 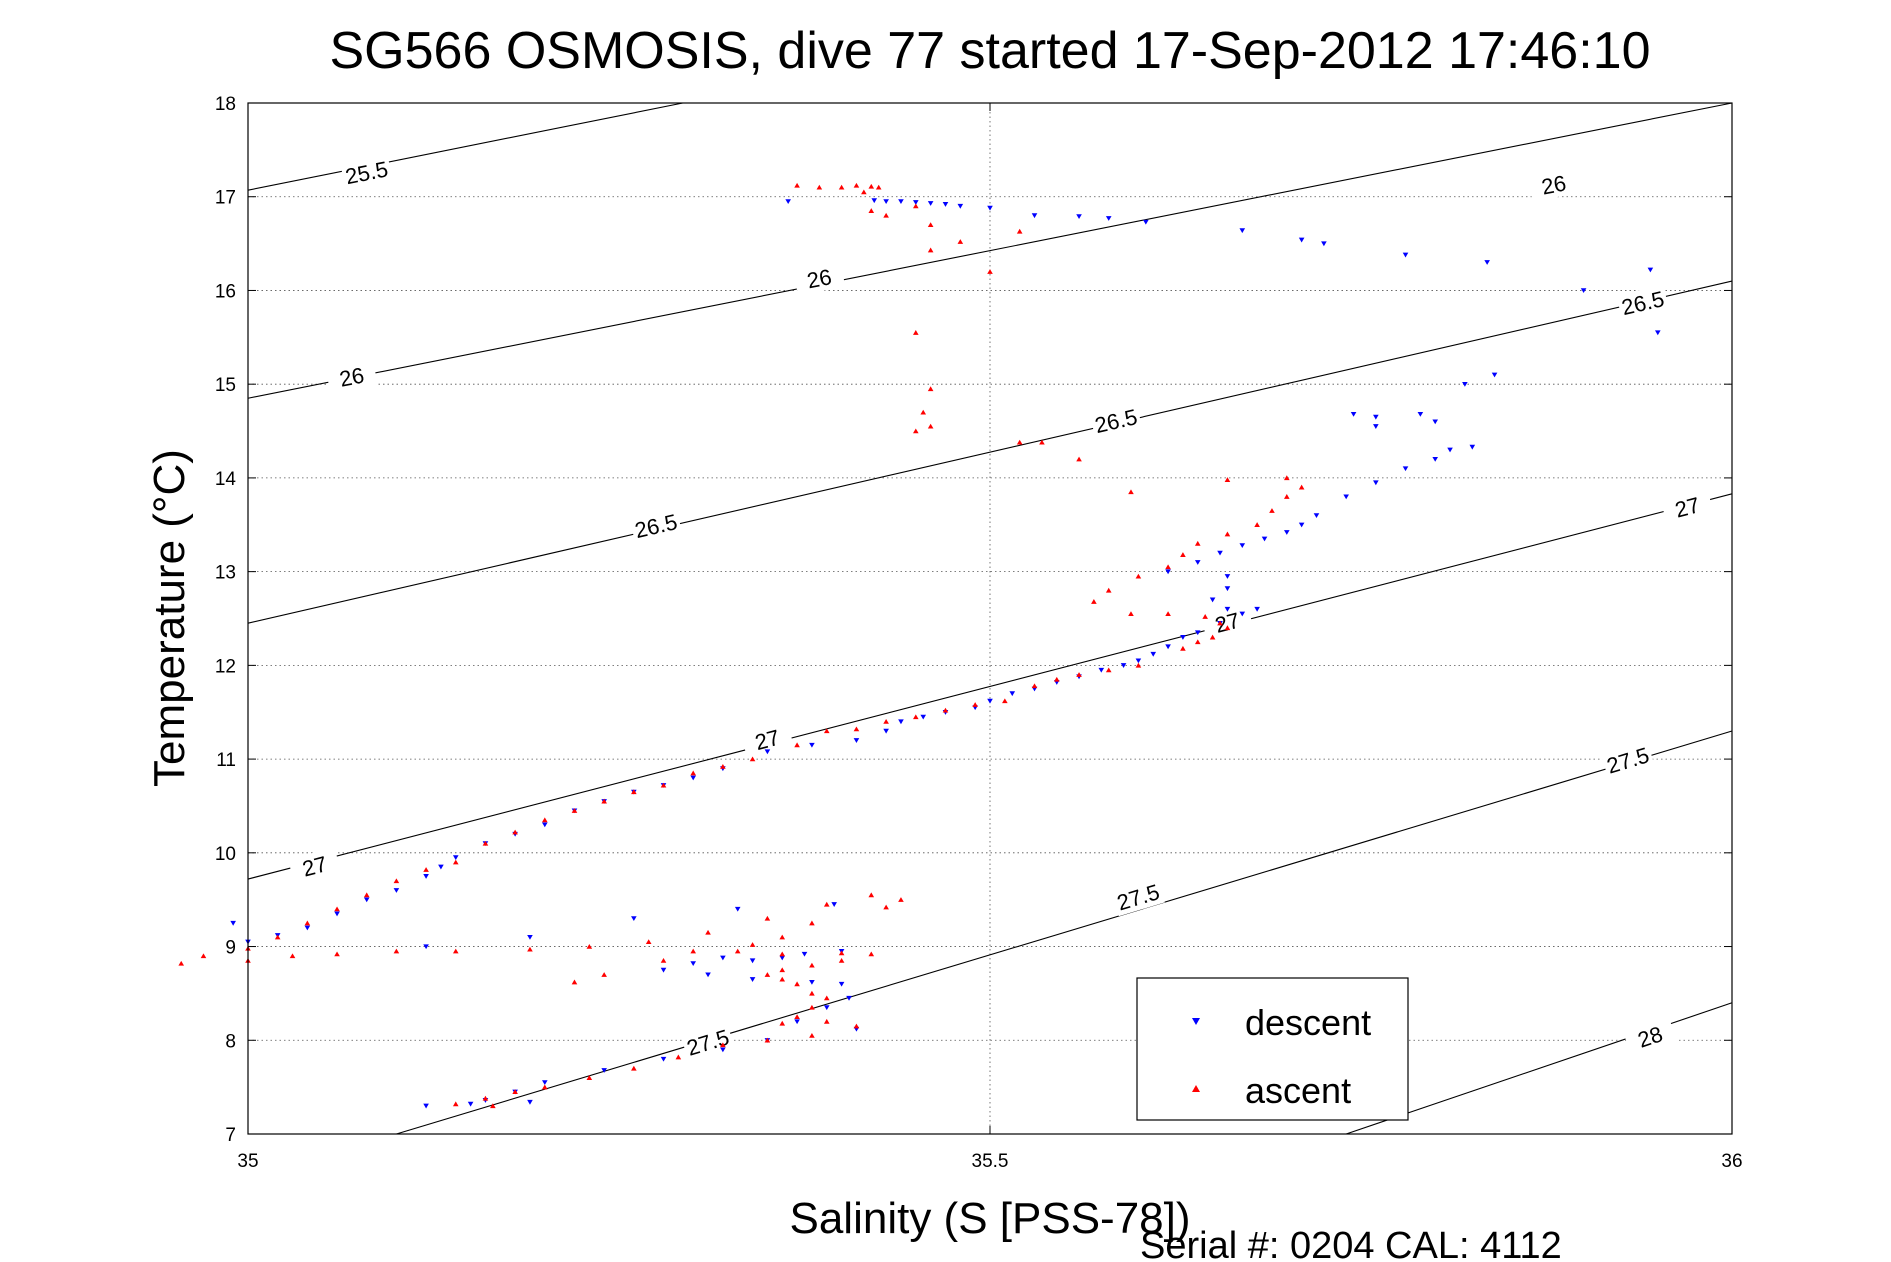 I want to click on contour-label-text: 27.5, so click(x=1138, y=897).